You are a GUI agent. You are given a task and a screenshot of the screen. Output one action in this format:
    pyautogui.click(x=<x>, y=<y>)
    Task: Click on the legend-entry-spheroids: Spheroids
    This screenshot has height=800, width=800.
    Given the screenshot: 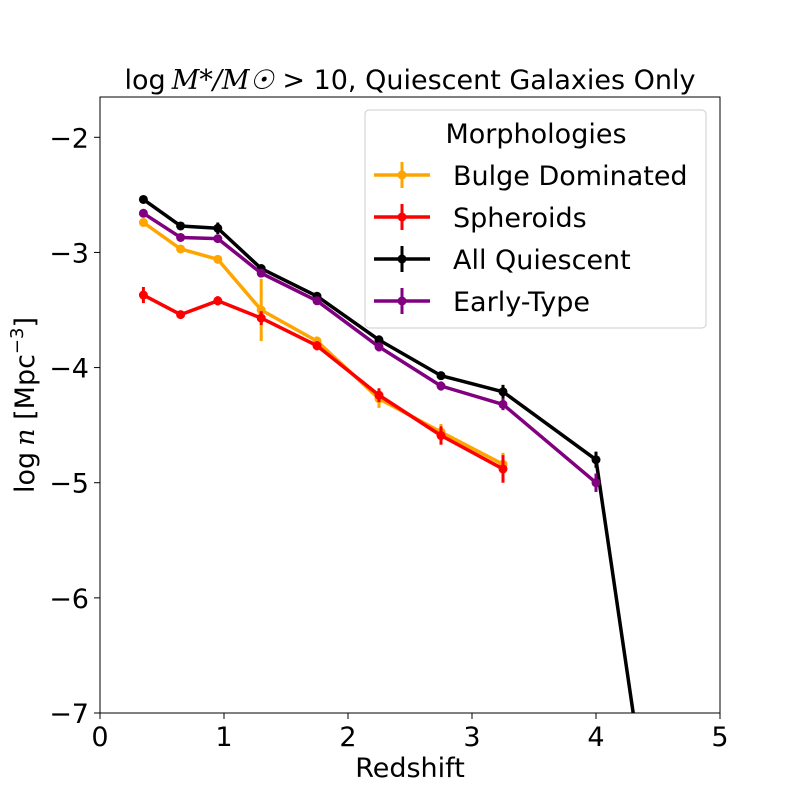 What is the action you would take?
    pyautogui.click(x=480, y=218)
    